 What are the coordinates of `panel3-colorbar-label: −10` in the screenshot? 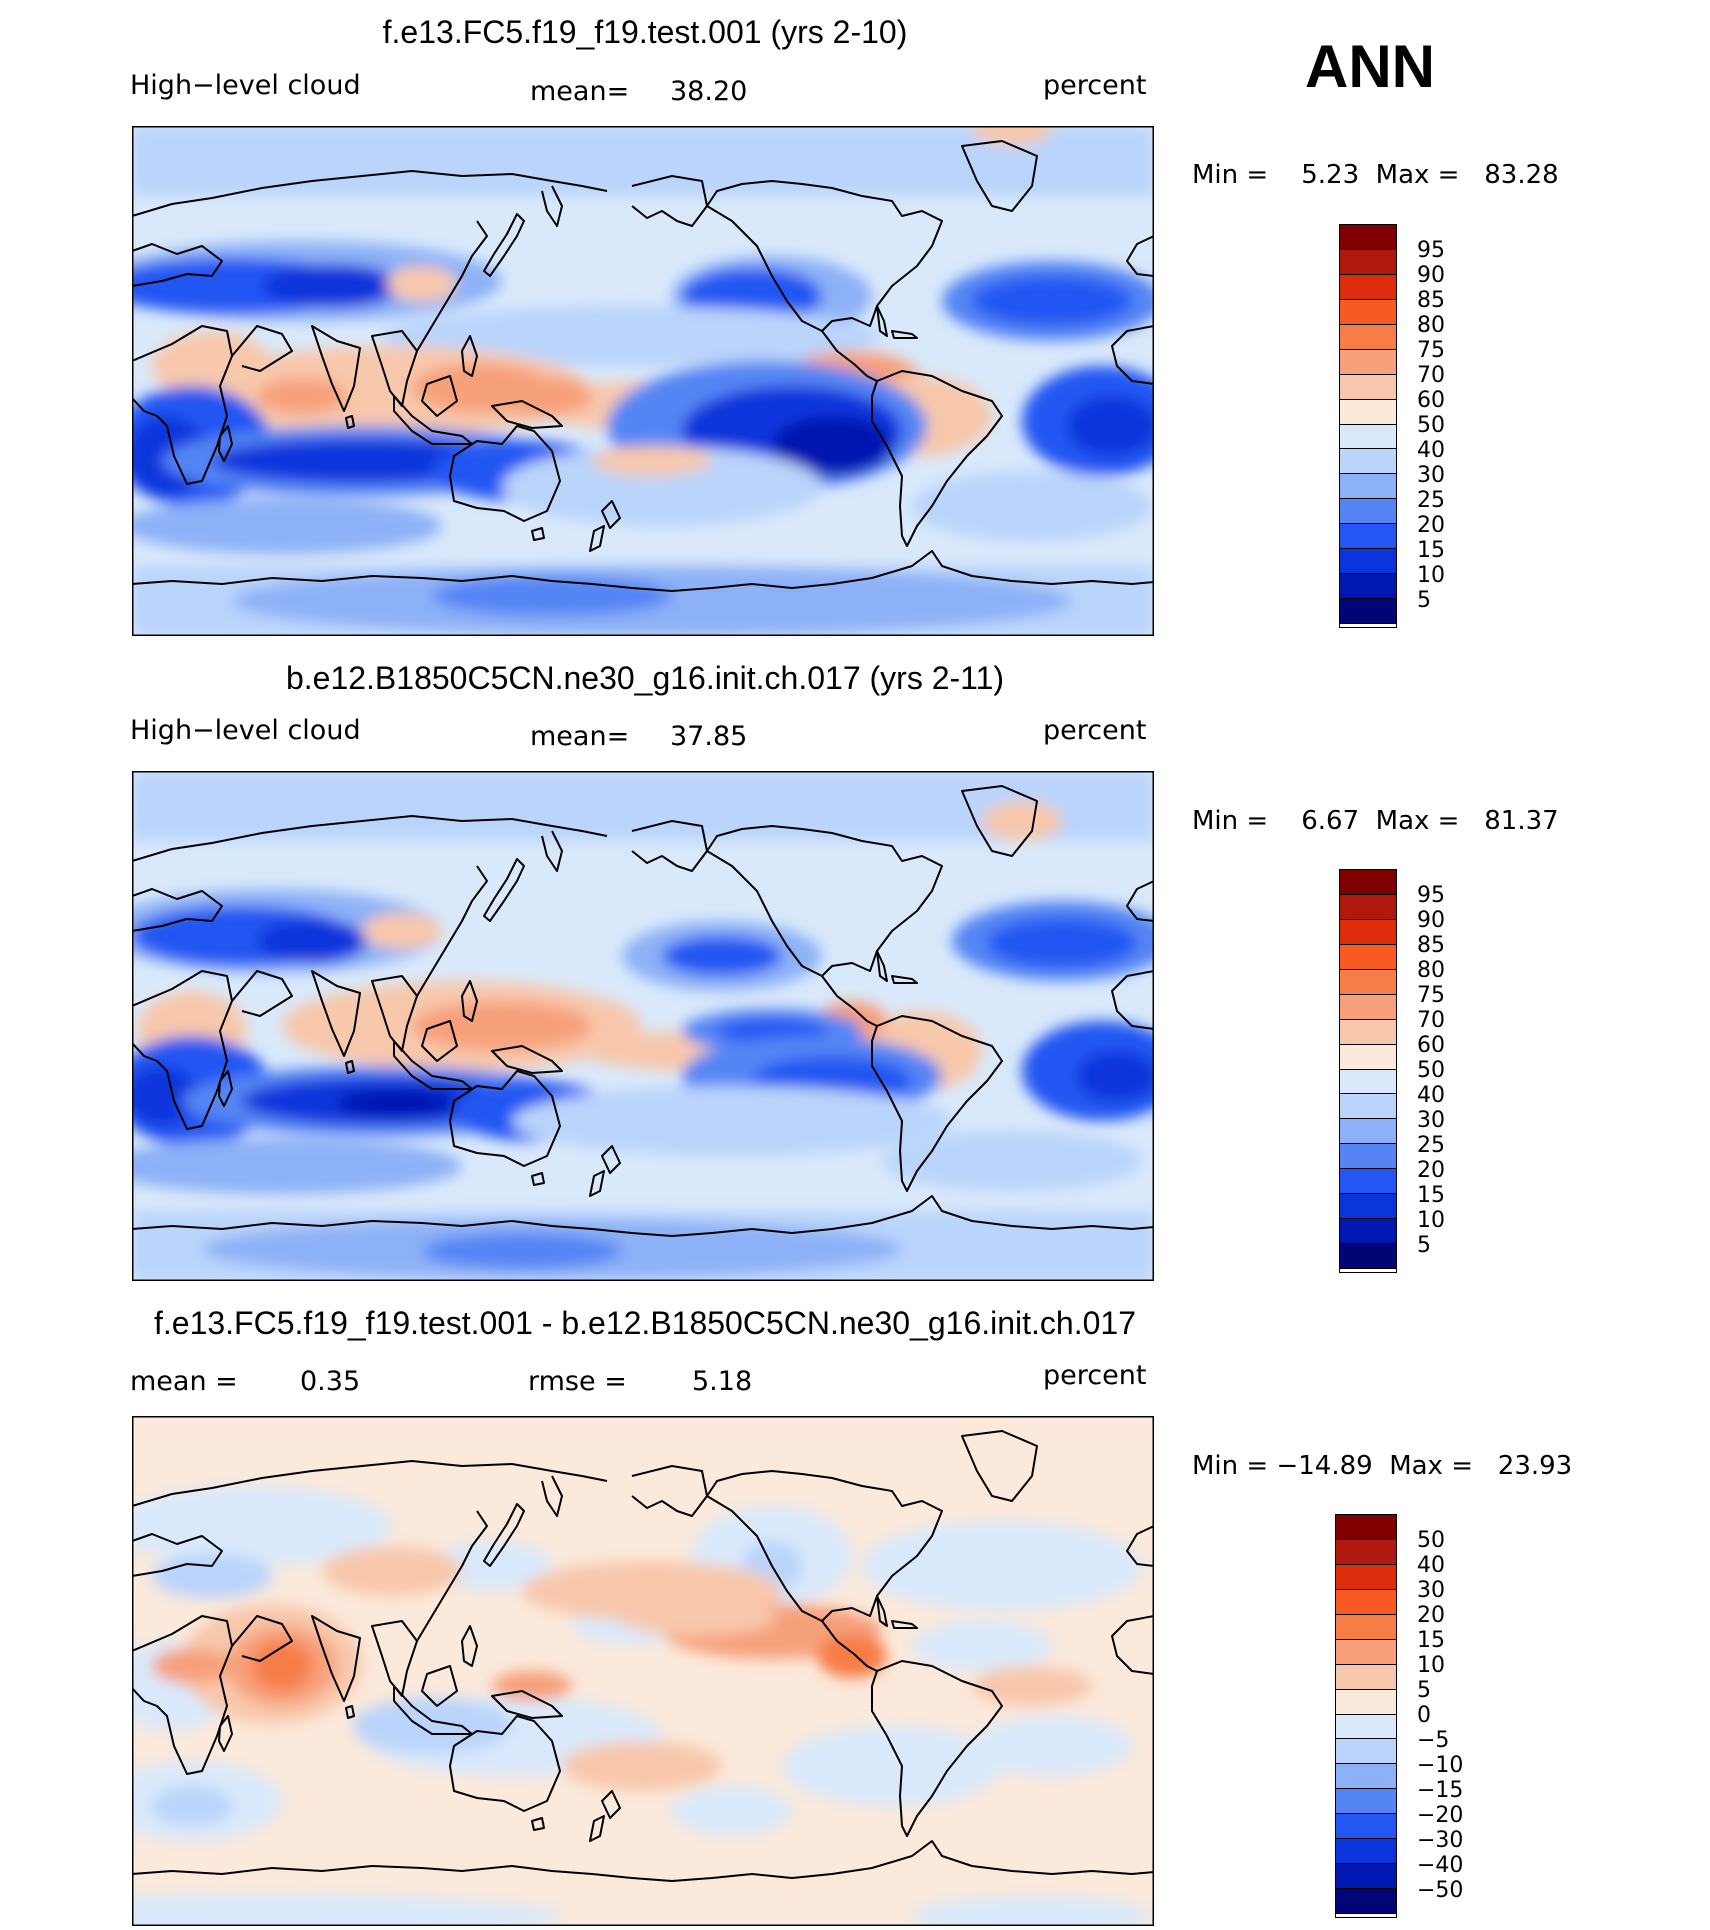 It's located at (1440, 1765).